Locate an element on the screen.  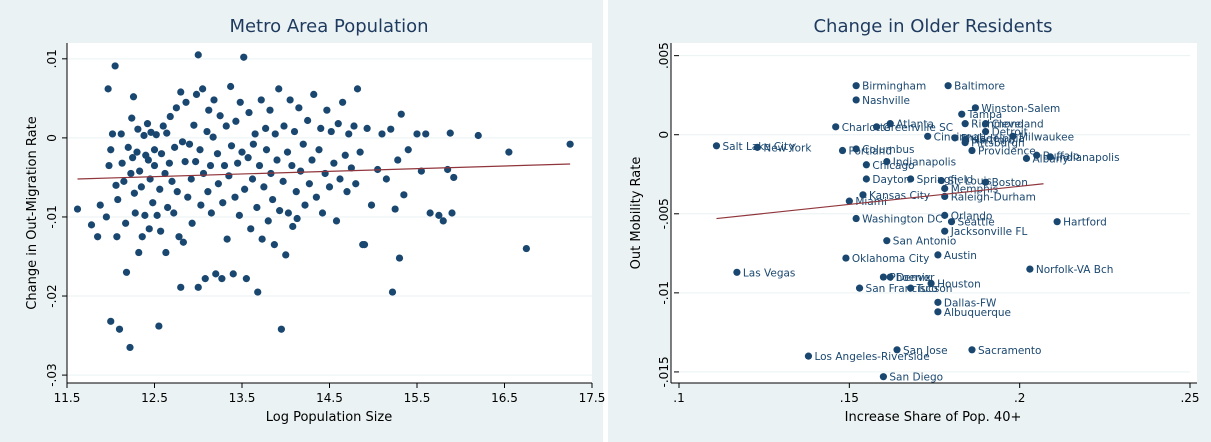
point-label: Portland is located at coordinates (871, 152).